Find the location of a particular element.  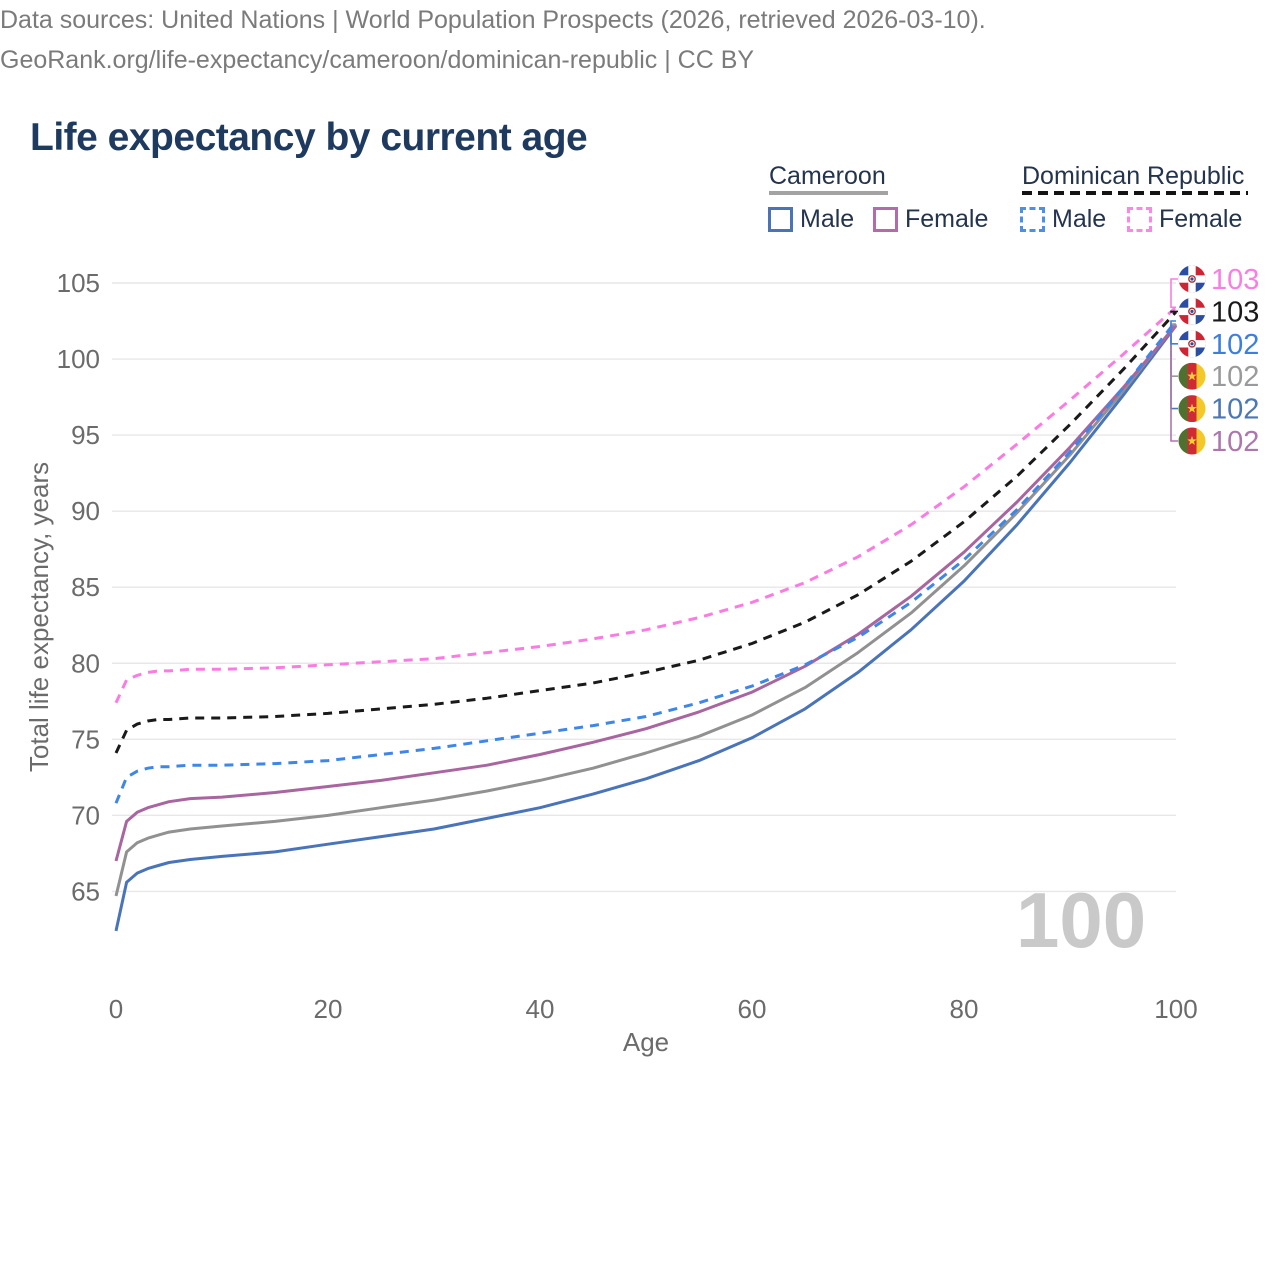

y-tick-label: 90 is located at coordinates (85, 511).